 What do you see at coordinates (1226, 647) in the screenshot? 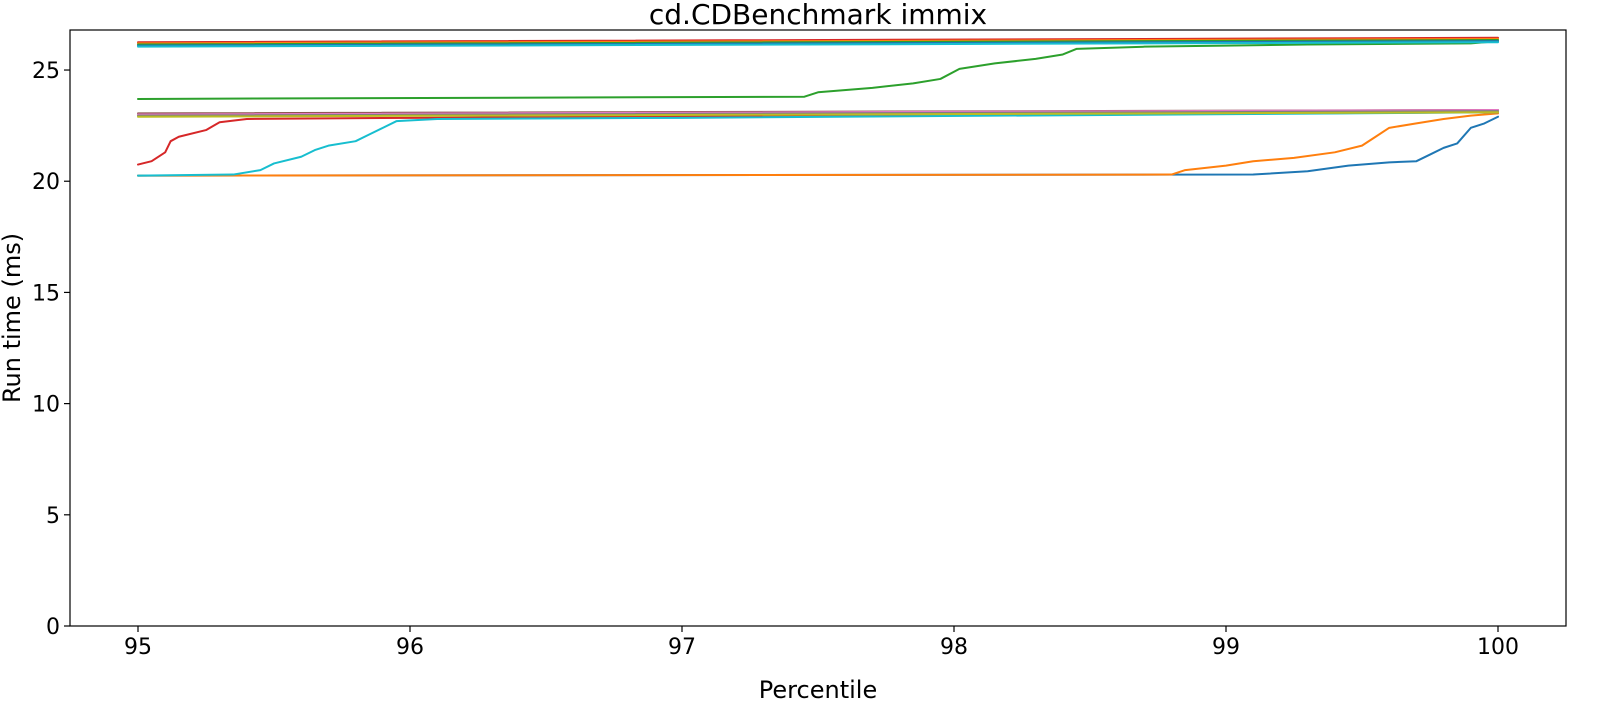
I see `x-tick-label: 99` at bounding box center [1226, 647].